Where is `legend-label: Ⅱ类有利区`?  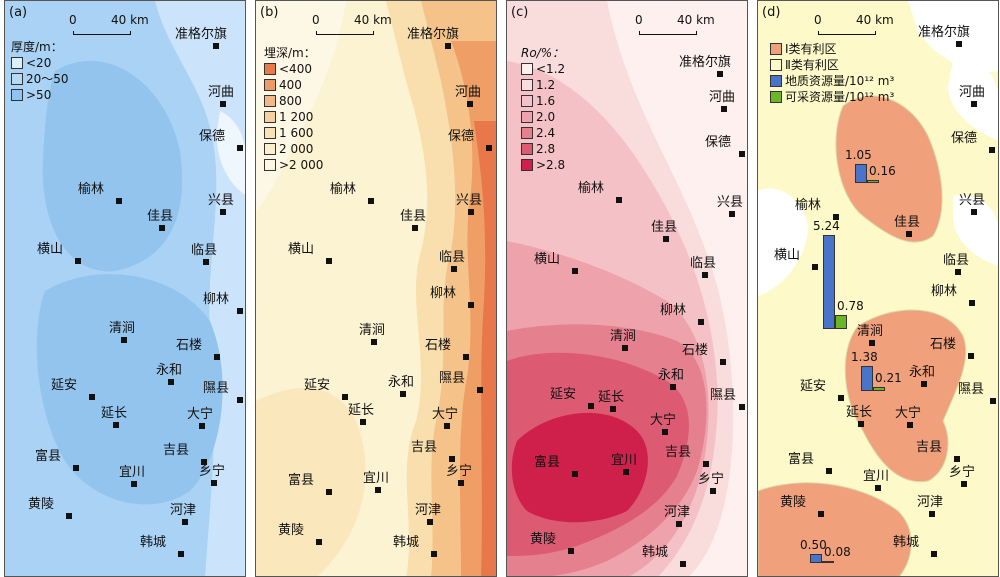 legend-label: Ⅱ类有利区 is located at coordinates (812, 65).